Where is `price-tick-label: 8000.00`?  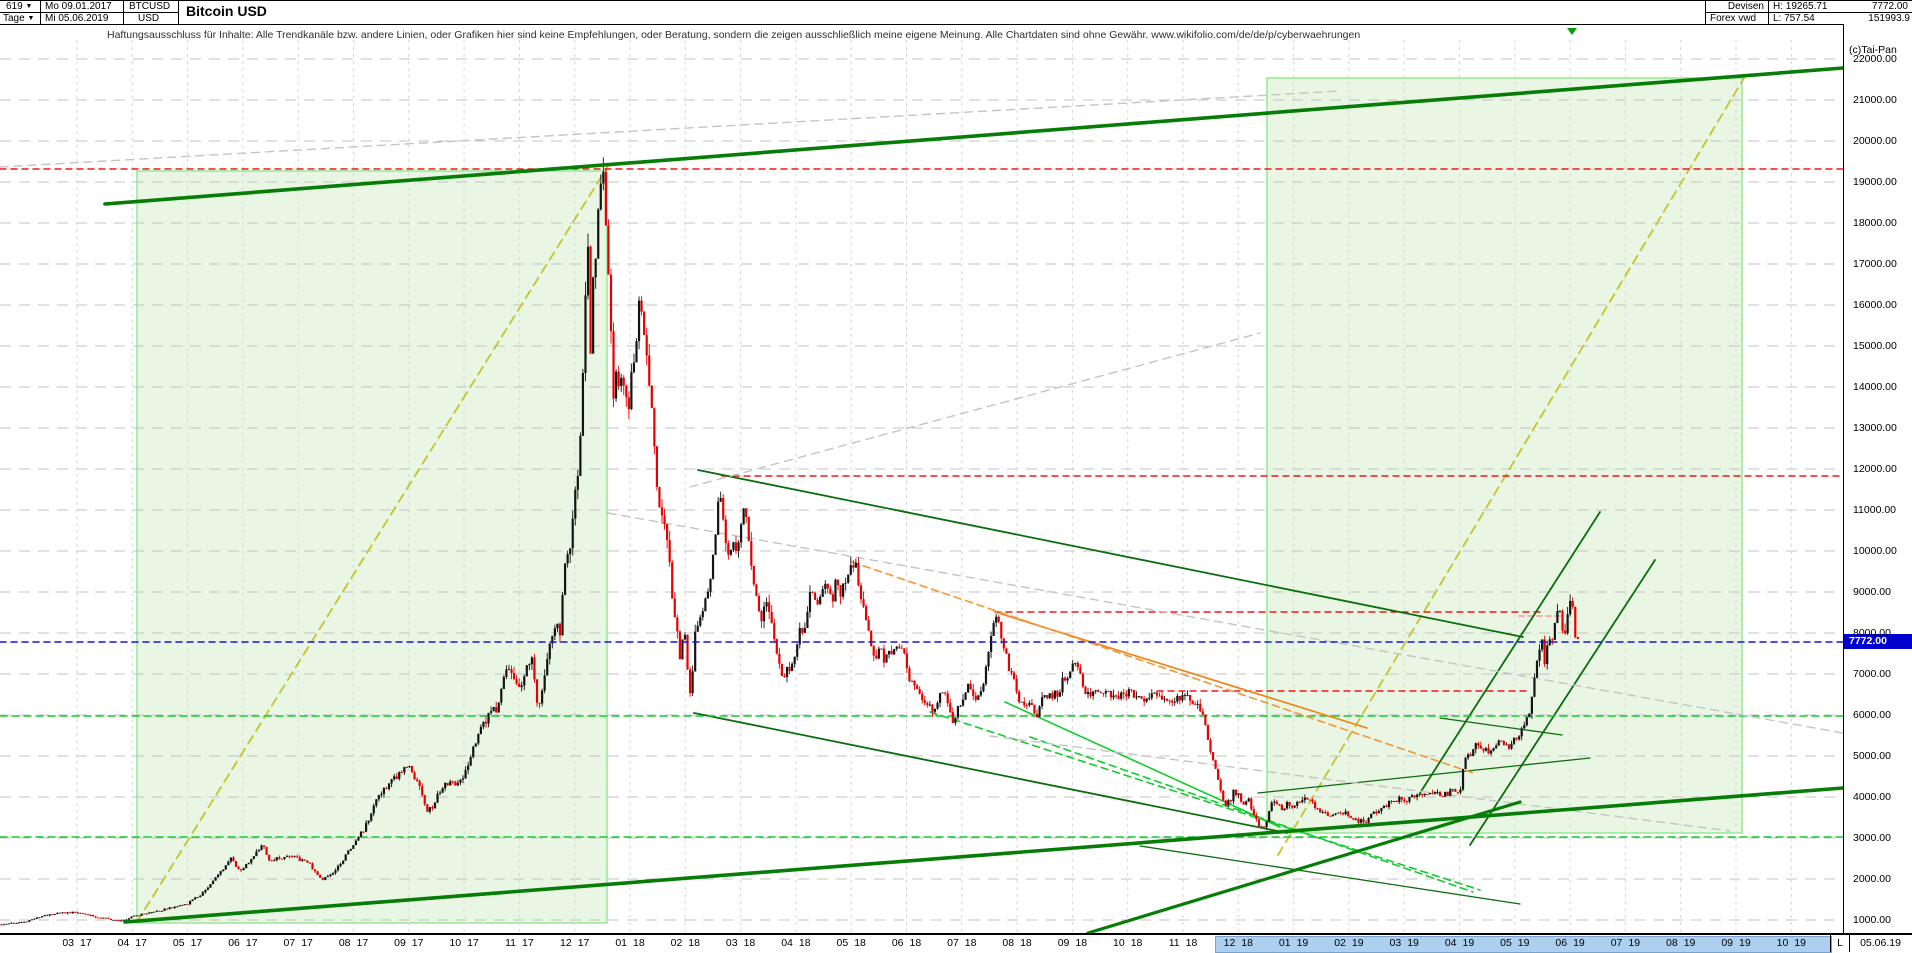 price-tick-label: 8000.00 is located at coordinates (1872, 633).